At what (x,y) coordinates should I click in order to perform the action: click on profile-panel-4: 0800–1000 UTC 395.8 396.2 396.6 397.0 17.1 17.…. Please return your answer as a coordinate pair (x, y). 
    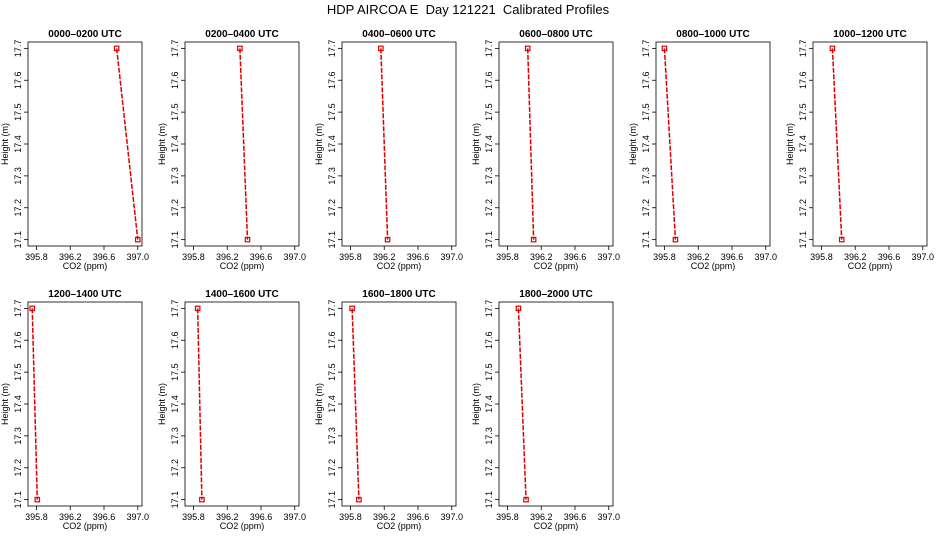
    Looking at the image, I should click on (702, 150).